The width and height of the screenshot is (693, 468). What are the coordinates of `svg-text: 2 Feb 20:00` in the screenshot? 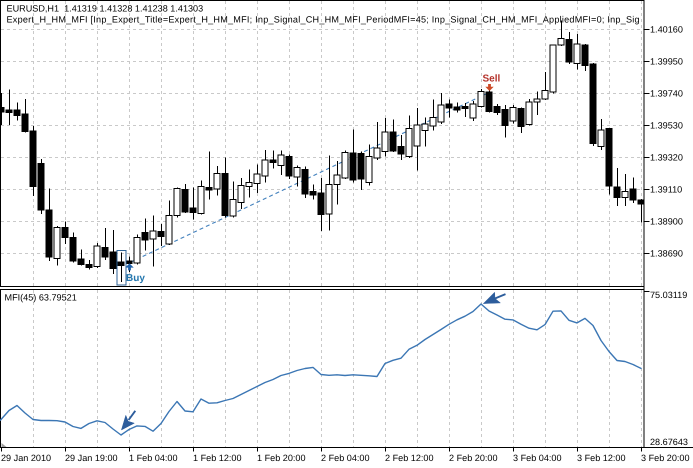 It's located at (473, 458).